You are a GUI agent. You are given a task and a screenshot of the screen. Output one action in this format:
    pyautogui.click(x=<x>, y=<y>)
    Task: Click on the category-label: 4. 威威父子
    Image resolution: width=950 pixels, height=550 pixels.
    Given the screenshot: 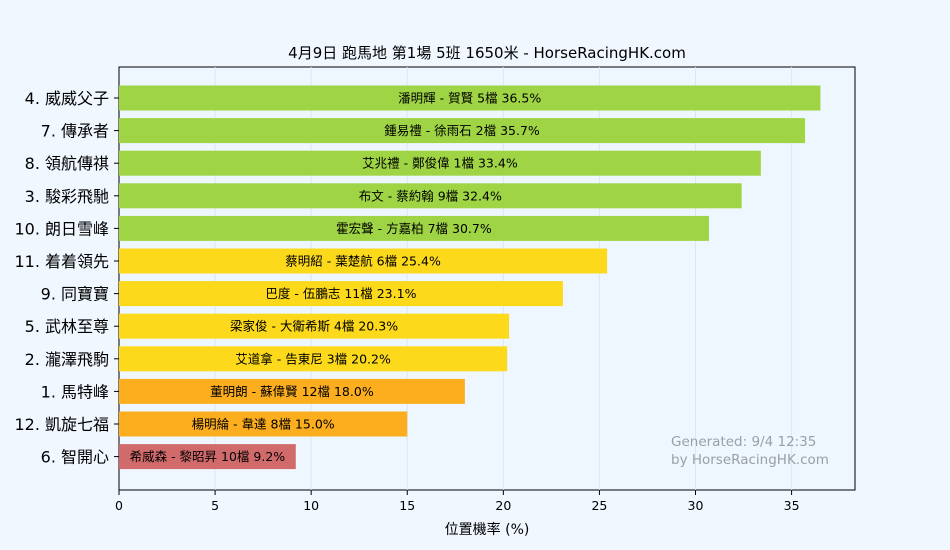 What is the action you would take?
    pyautogui.click(x=67, y=98)
    